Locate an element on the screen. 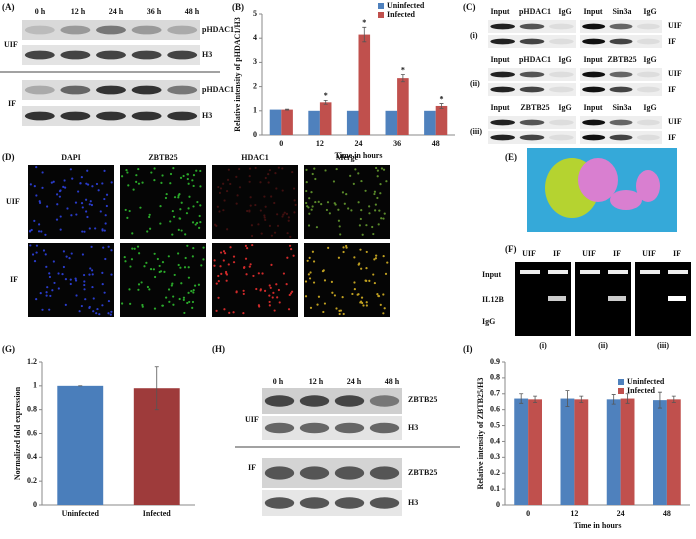  micrograph is located at coordinates (163, 202).